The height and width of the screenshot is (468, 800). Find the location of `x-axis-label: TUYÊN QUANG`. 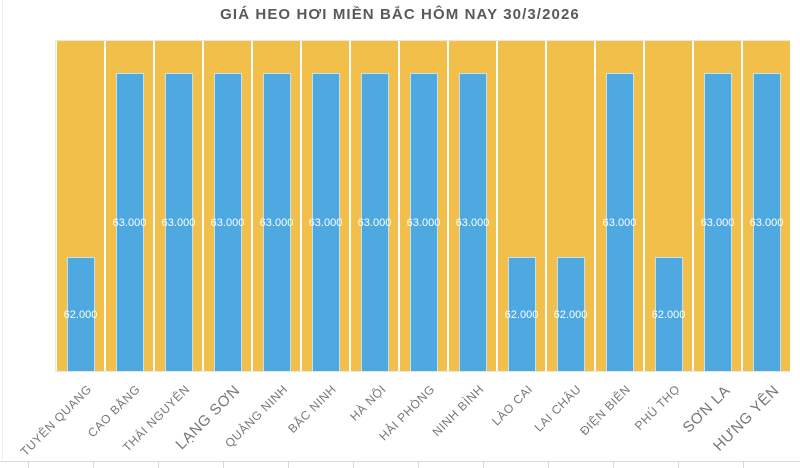

x-axis-label: TUYÊN QUANG is located at coordinates (56, 420).